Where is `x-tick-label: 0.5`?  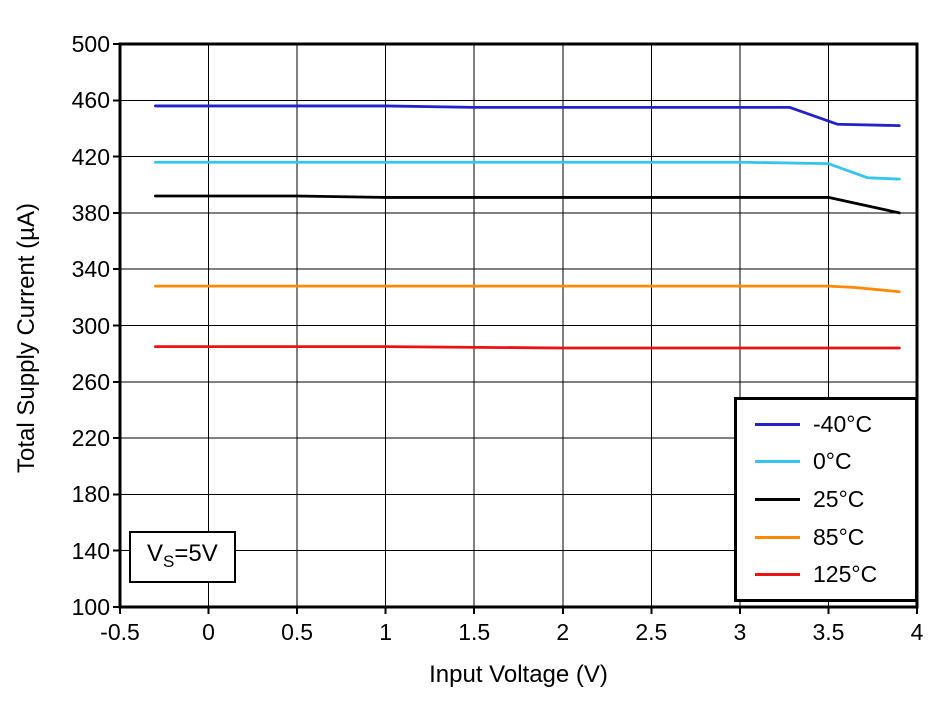
x-tick-label: 0.5 is located at coordinates (297, 632).